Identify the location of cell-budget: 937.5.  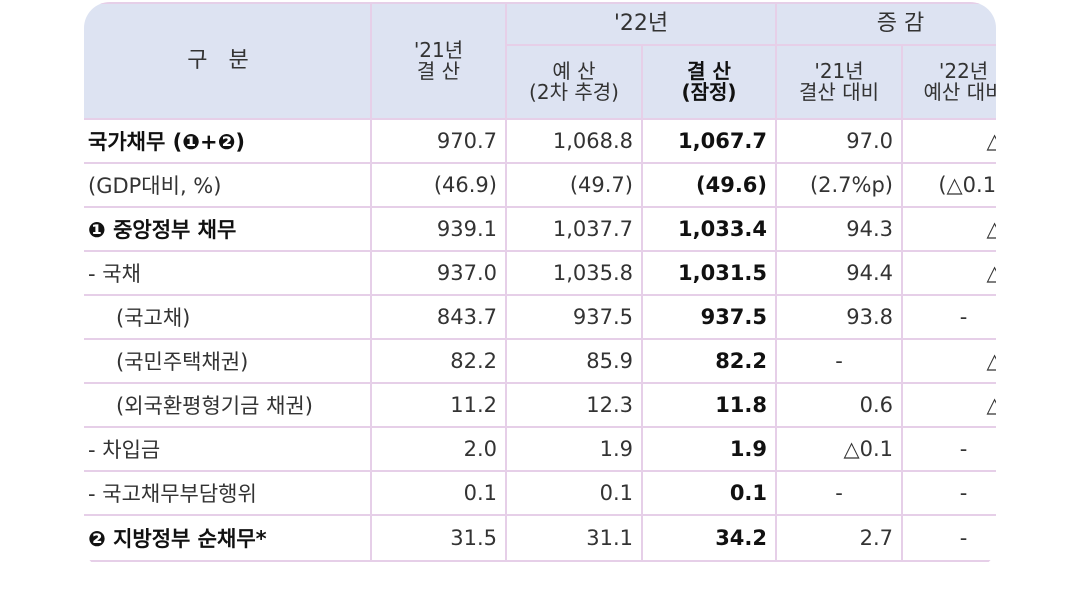
(574, 317).